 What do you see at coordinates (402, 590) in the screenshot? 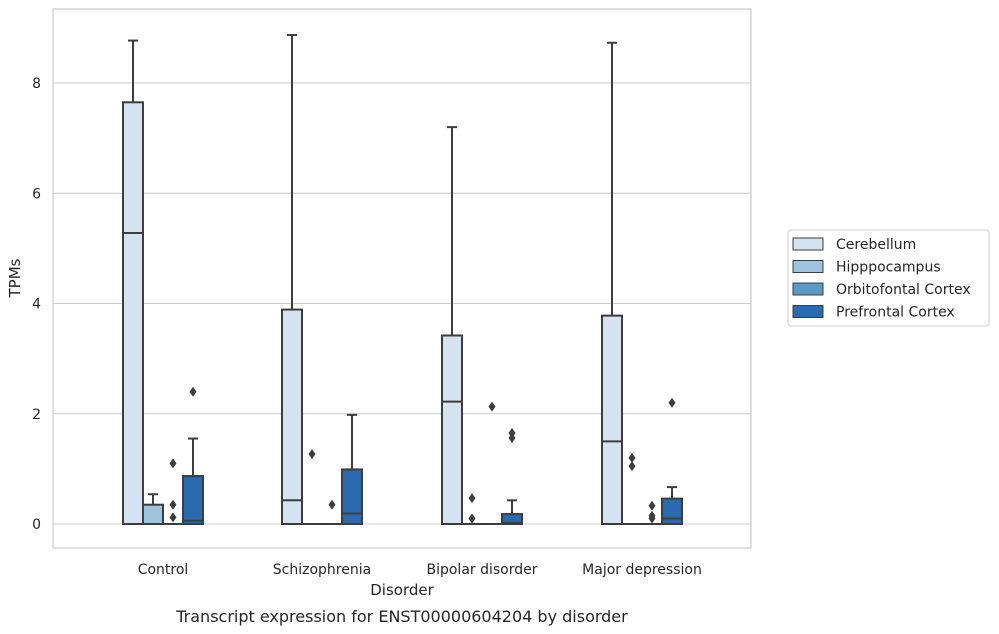
I see `x-axis-label: Disorder` at bounding box center [402, 590].